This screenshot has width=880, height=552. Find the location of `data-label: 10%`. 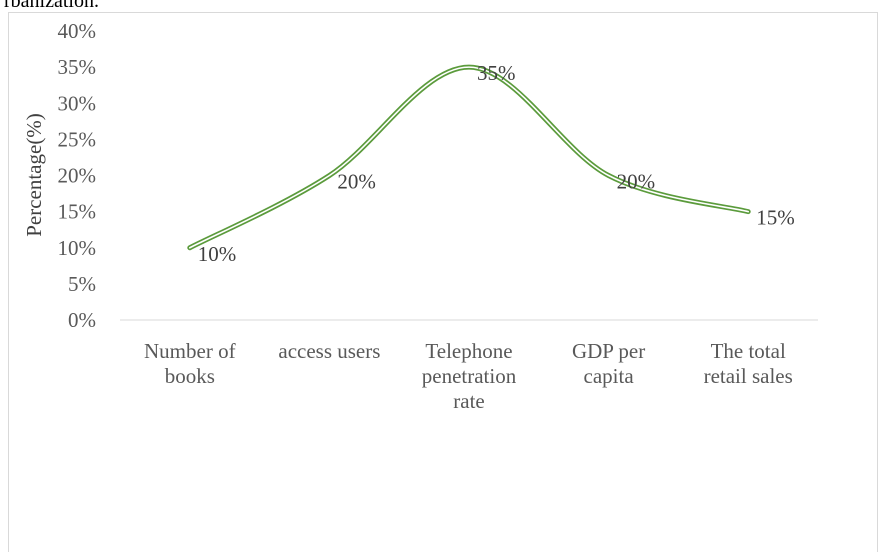

data-label: 10% is located at coordinates (217, 254).